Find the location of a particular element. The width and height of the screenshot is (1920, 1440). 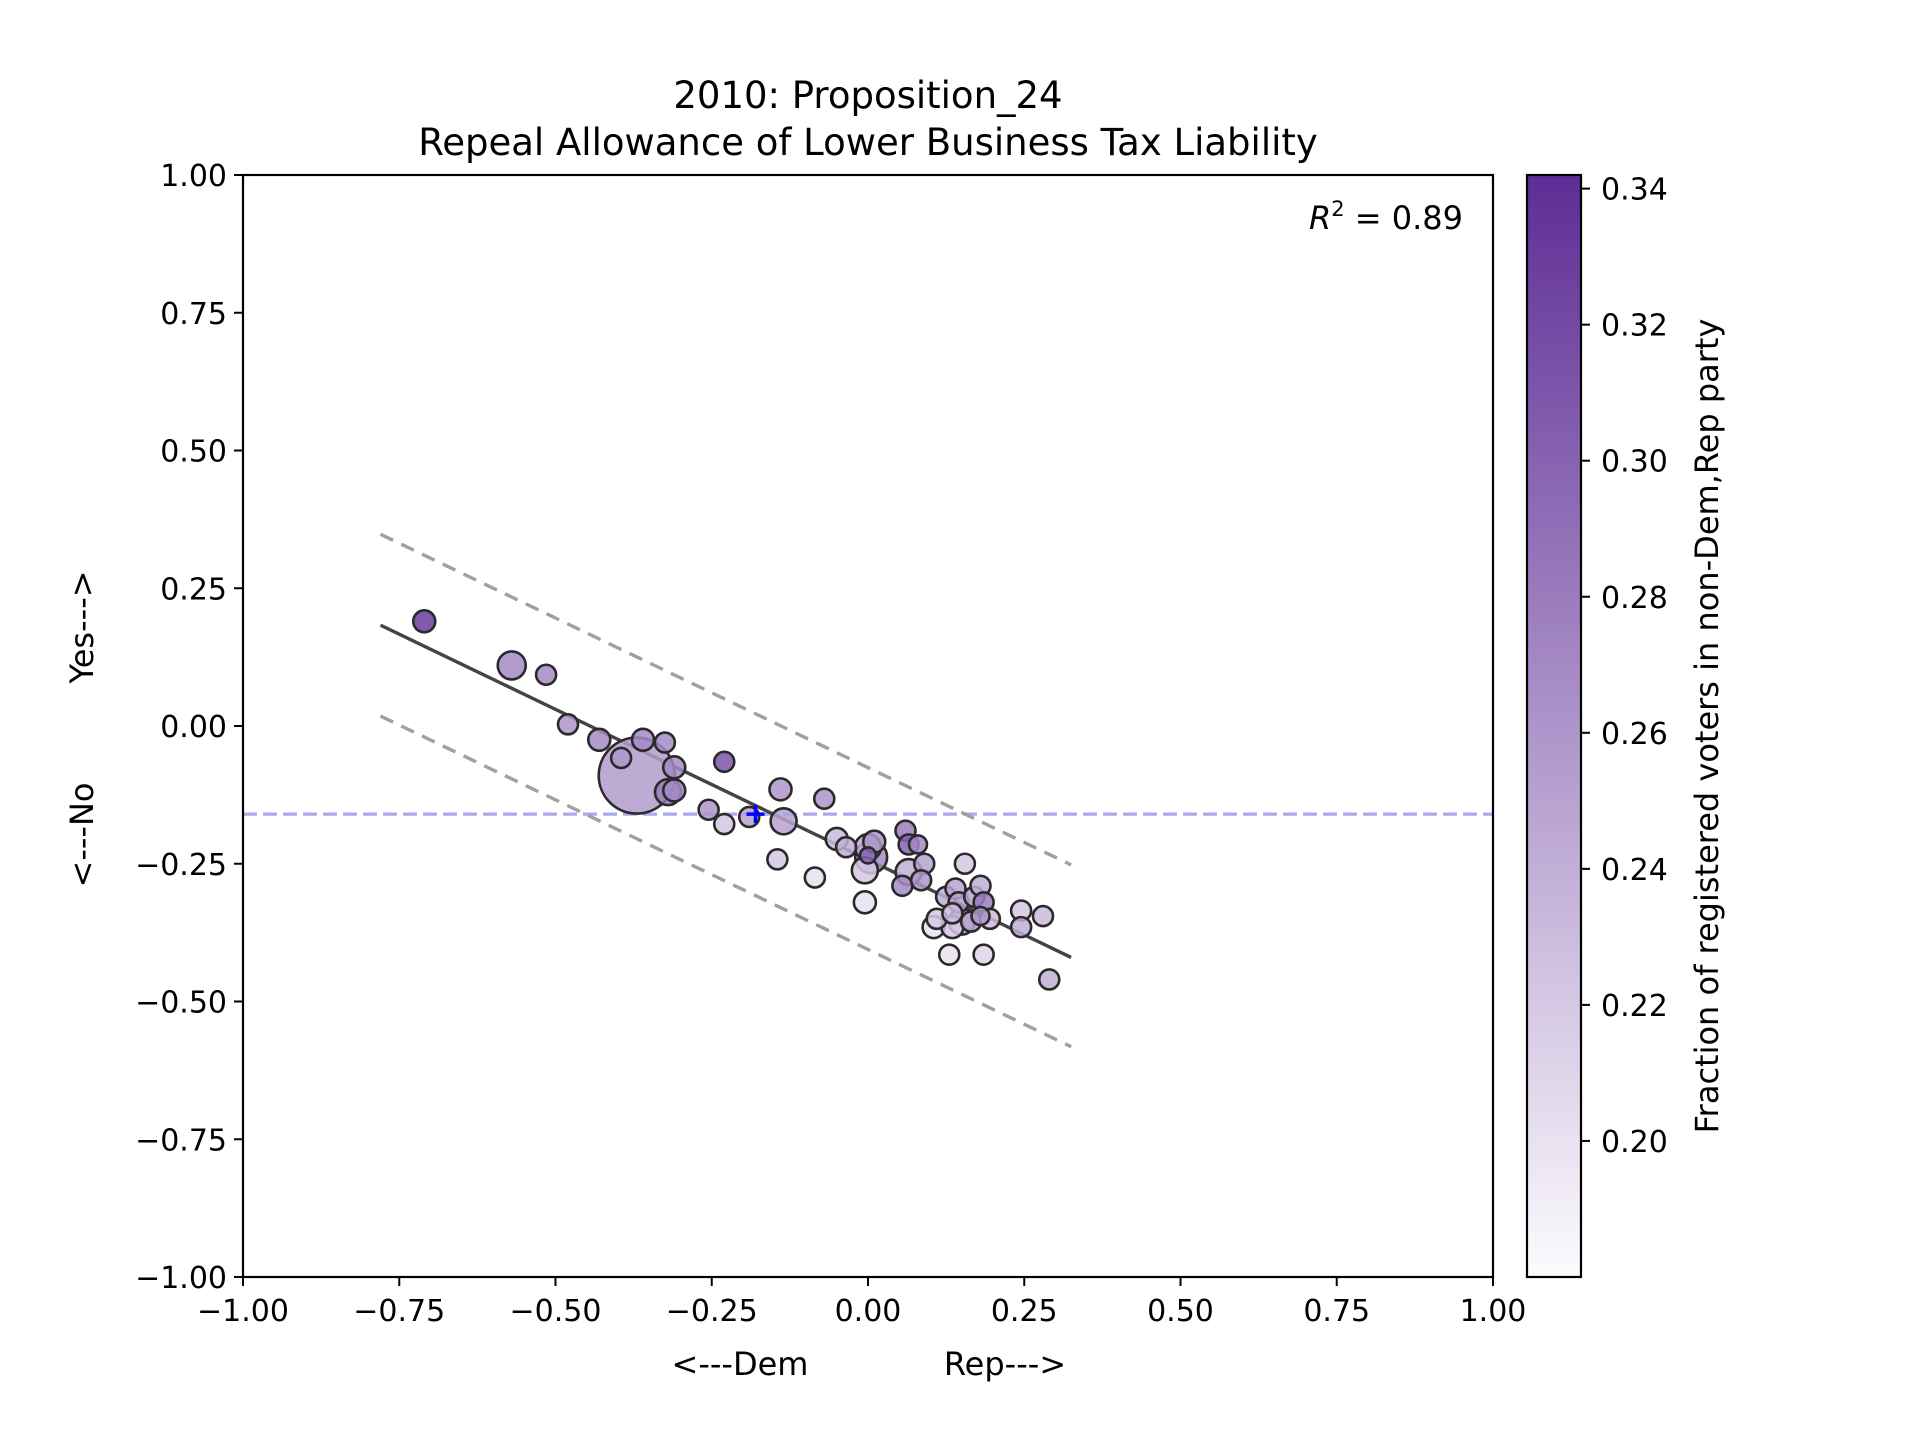

statewide-marker is located at coordinates (755, 814).